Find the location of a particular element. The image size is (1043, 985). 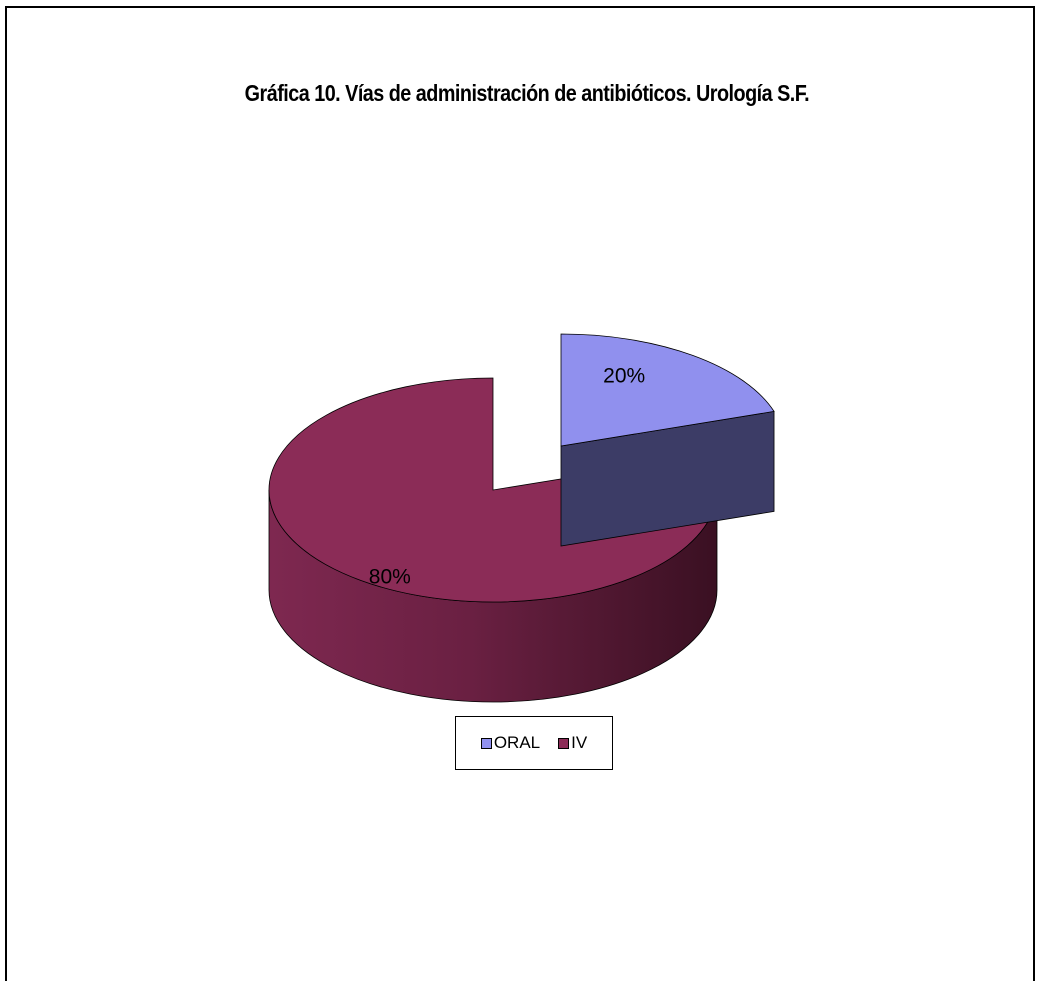

legend-label-iv: IV is located at coordinates (579, 742).